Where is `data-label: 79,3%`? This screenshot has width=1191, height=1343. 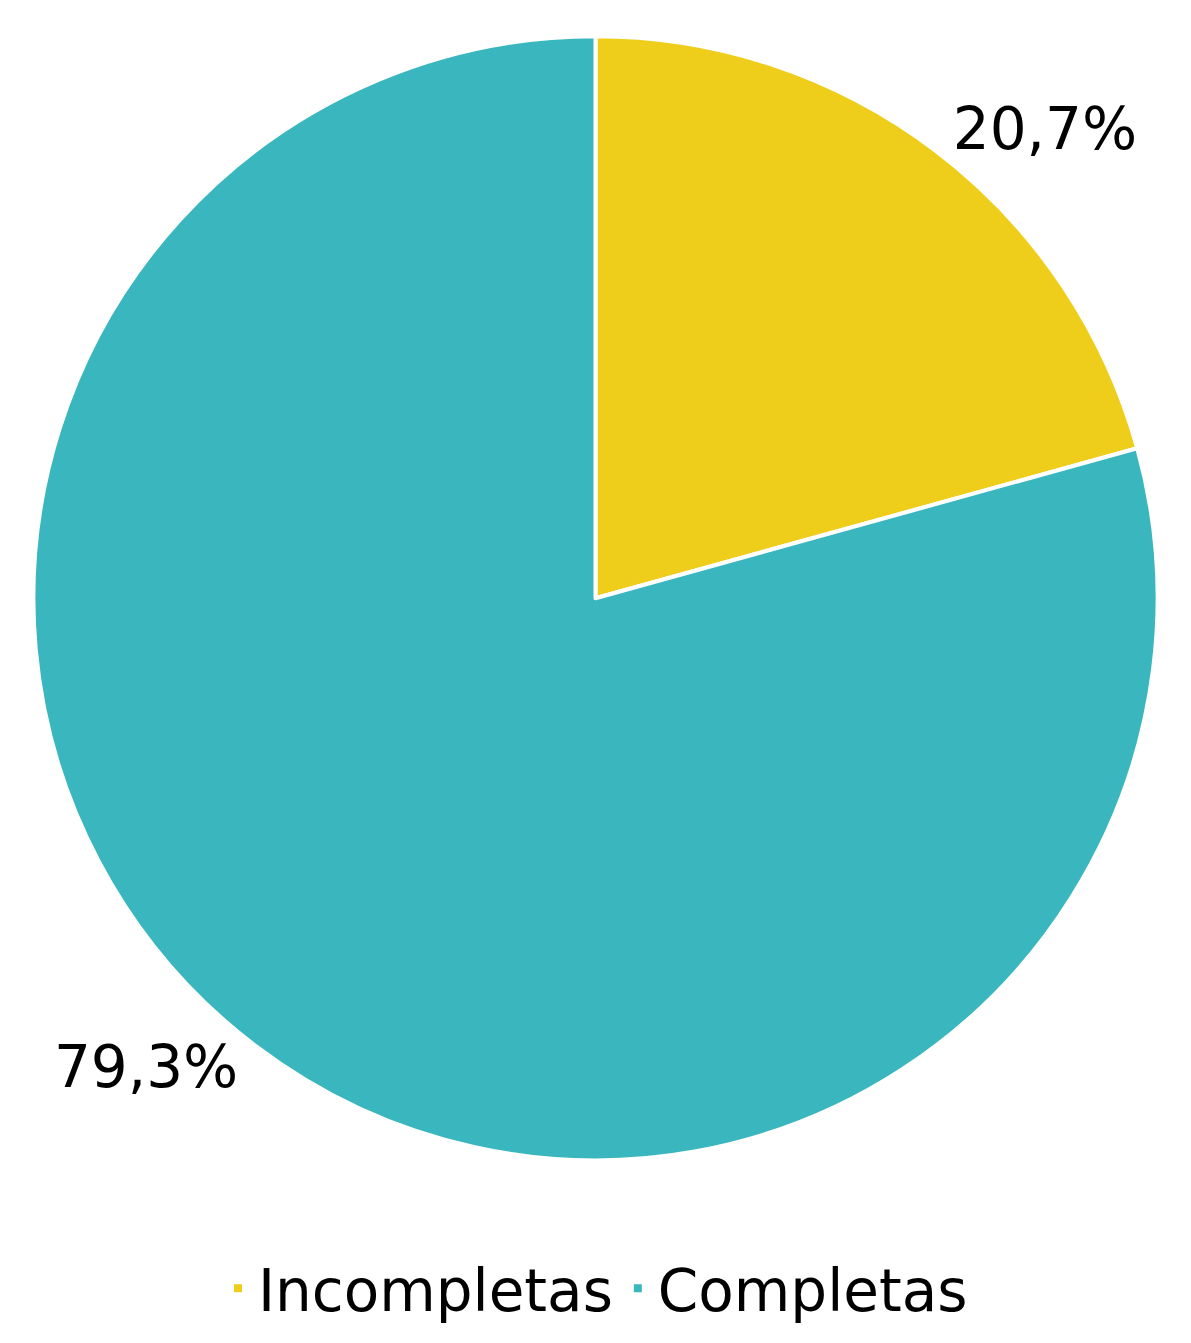 data-label: 79,3% is located at coordinates (146, 1067).